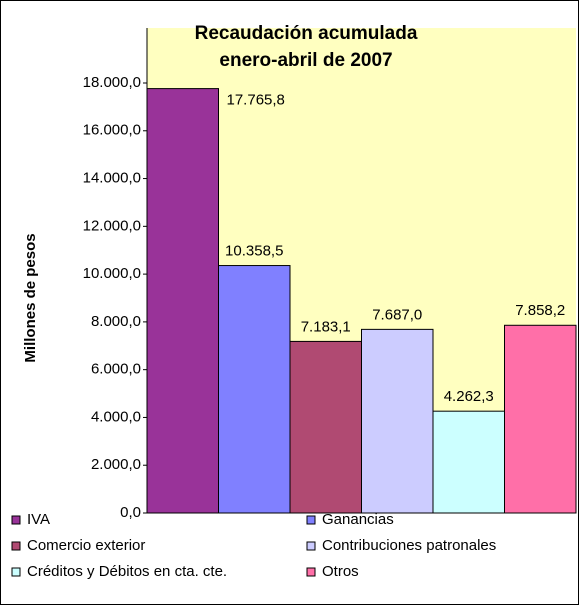 The height and width of the screenshot is (605, 579). What do you see at coordinates (116, 416) in the screenshot?
I see `y-tick-label: 4.000,0` at bounding box center [116, 416].